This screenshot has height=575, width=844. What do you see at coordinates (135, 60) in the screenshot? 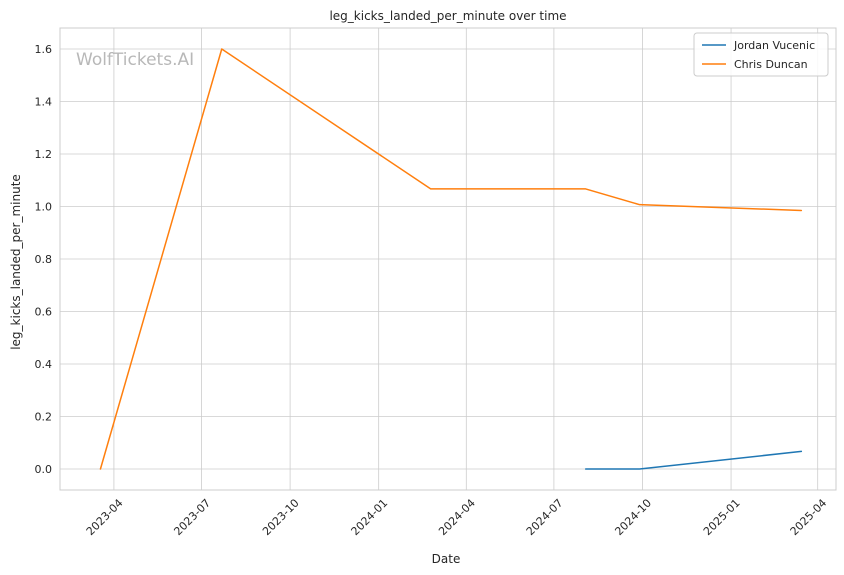
I see `watermark-text: WolfTickets.AI` at bounding box center [135, 60].